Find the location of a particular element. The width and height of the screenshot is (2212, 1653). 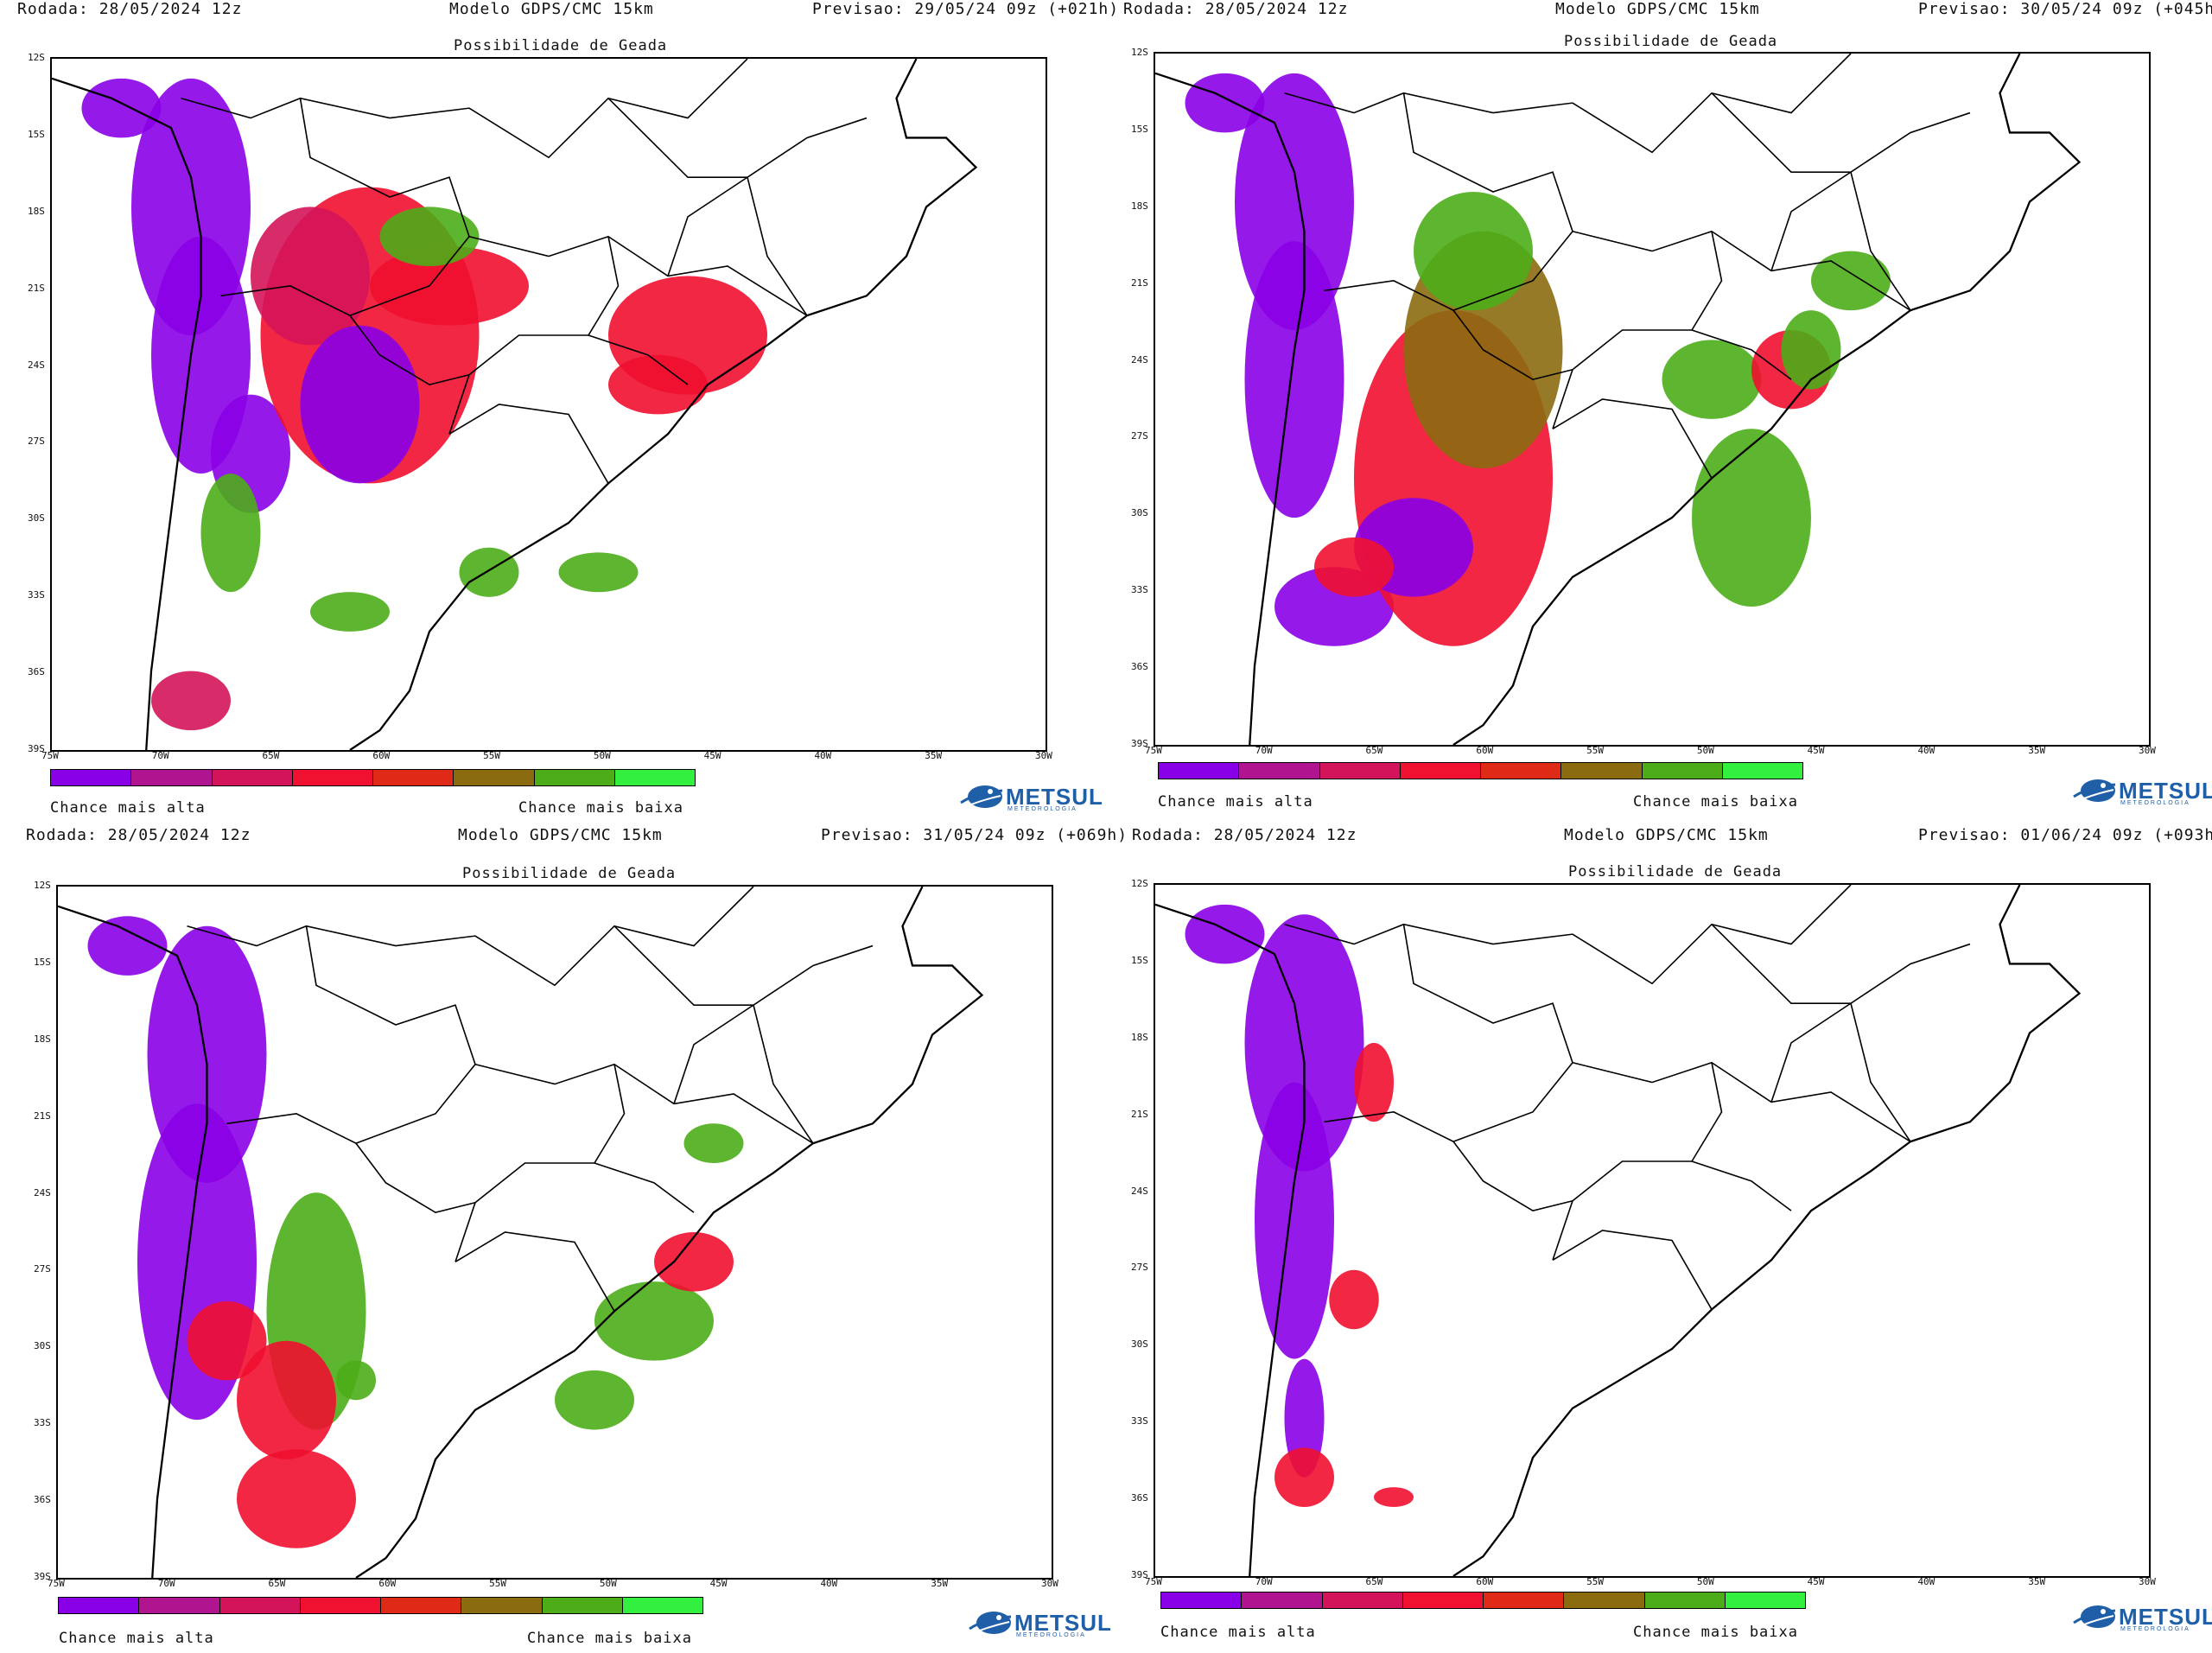

globe-icon is located at coordinates (990, 1623).